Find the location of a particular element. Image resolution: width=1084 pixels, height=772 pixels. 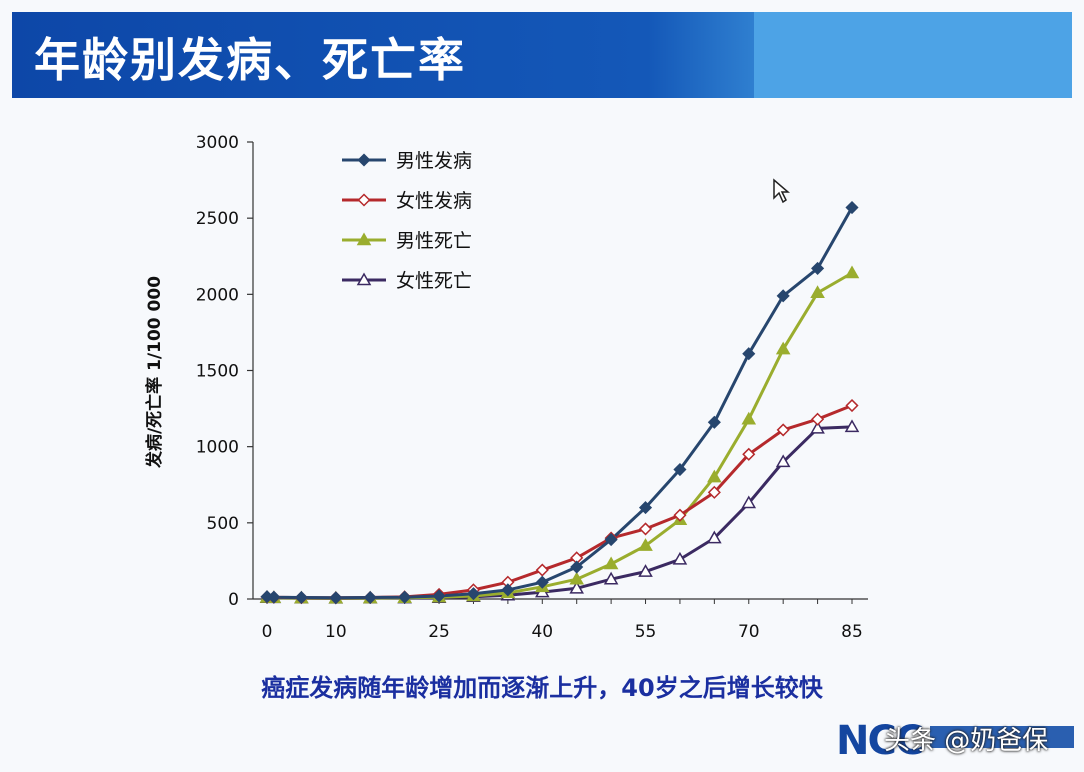

y-tick-label: 1000 is located at coordinates (217, 448).